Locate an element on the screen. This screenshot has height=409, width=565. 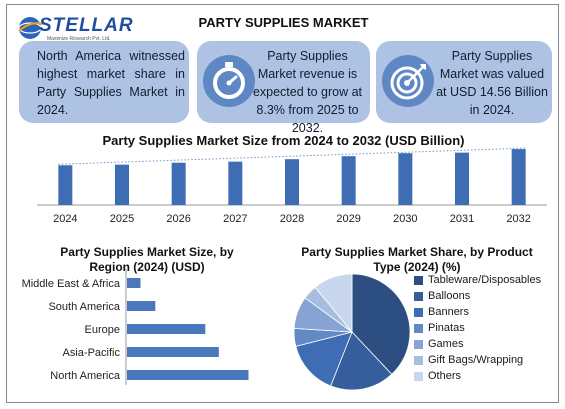
bar-2030 is located at coordinates (405, 179).